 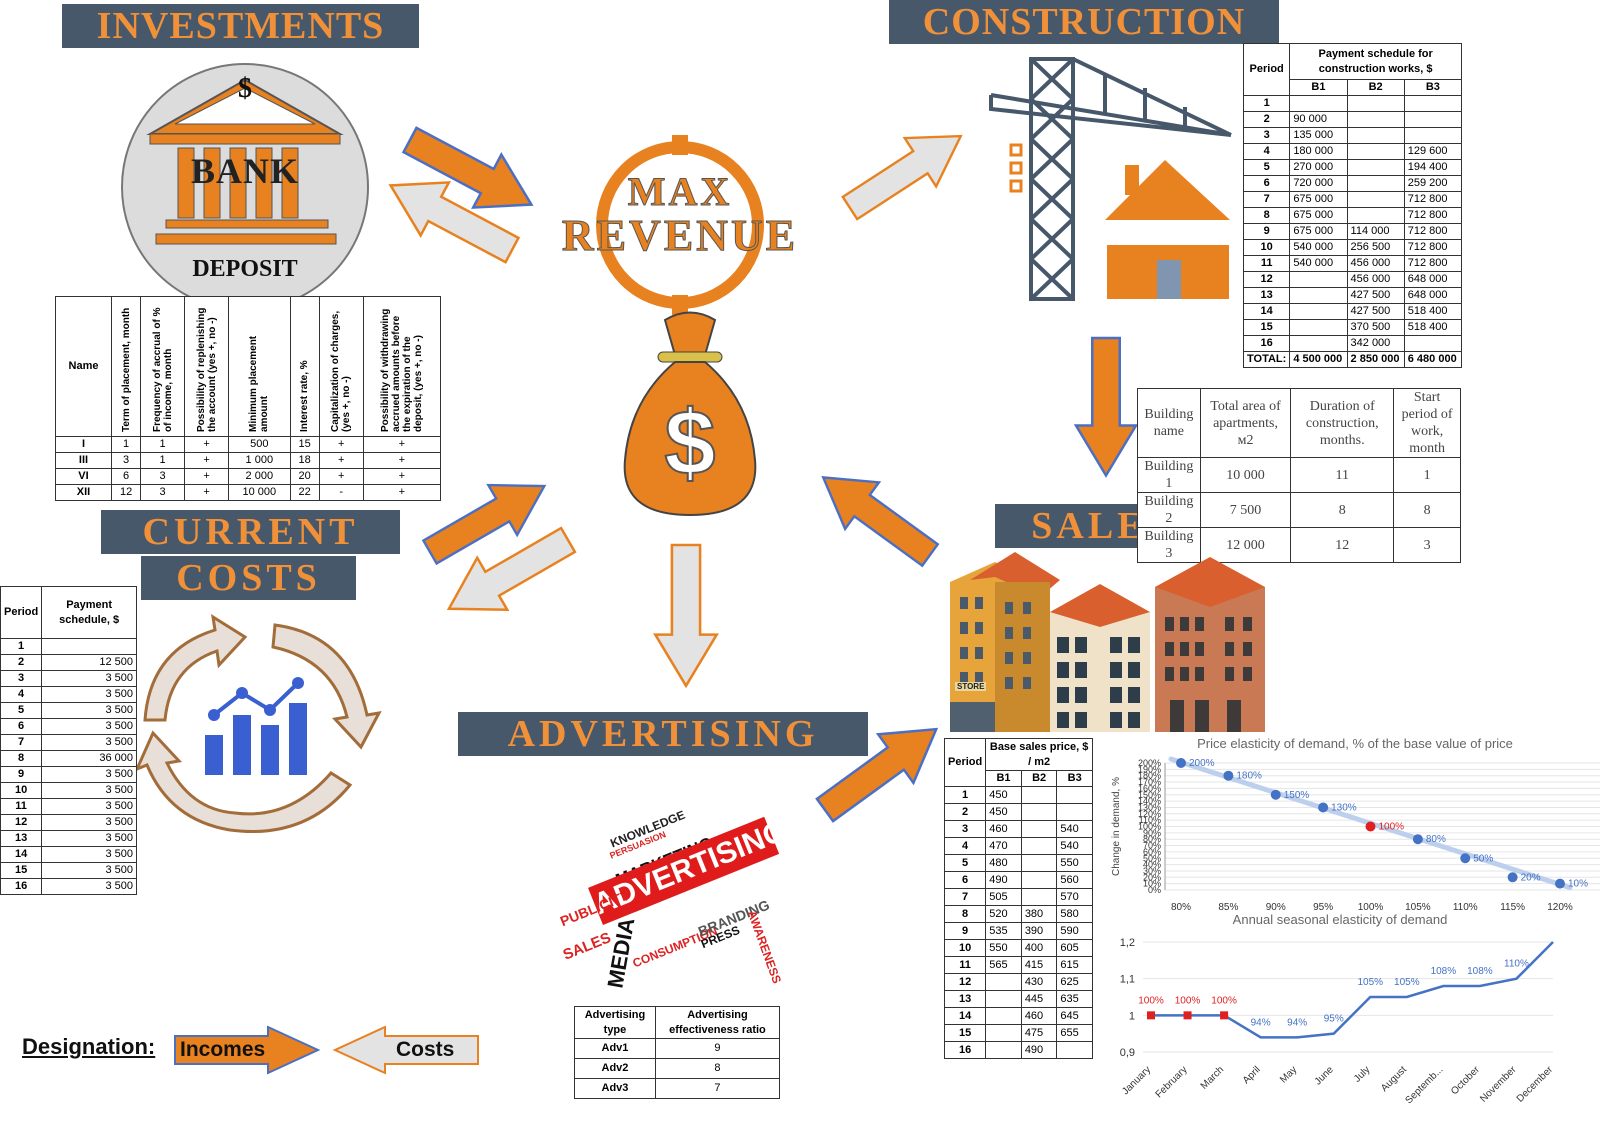 What do you see at coordinates (965, 762) in the screenshot?
I see `sales-period-header: Period` at bounding box center [965, 762].